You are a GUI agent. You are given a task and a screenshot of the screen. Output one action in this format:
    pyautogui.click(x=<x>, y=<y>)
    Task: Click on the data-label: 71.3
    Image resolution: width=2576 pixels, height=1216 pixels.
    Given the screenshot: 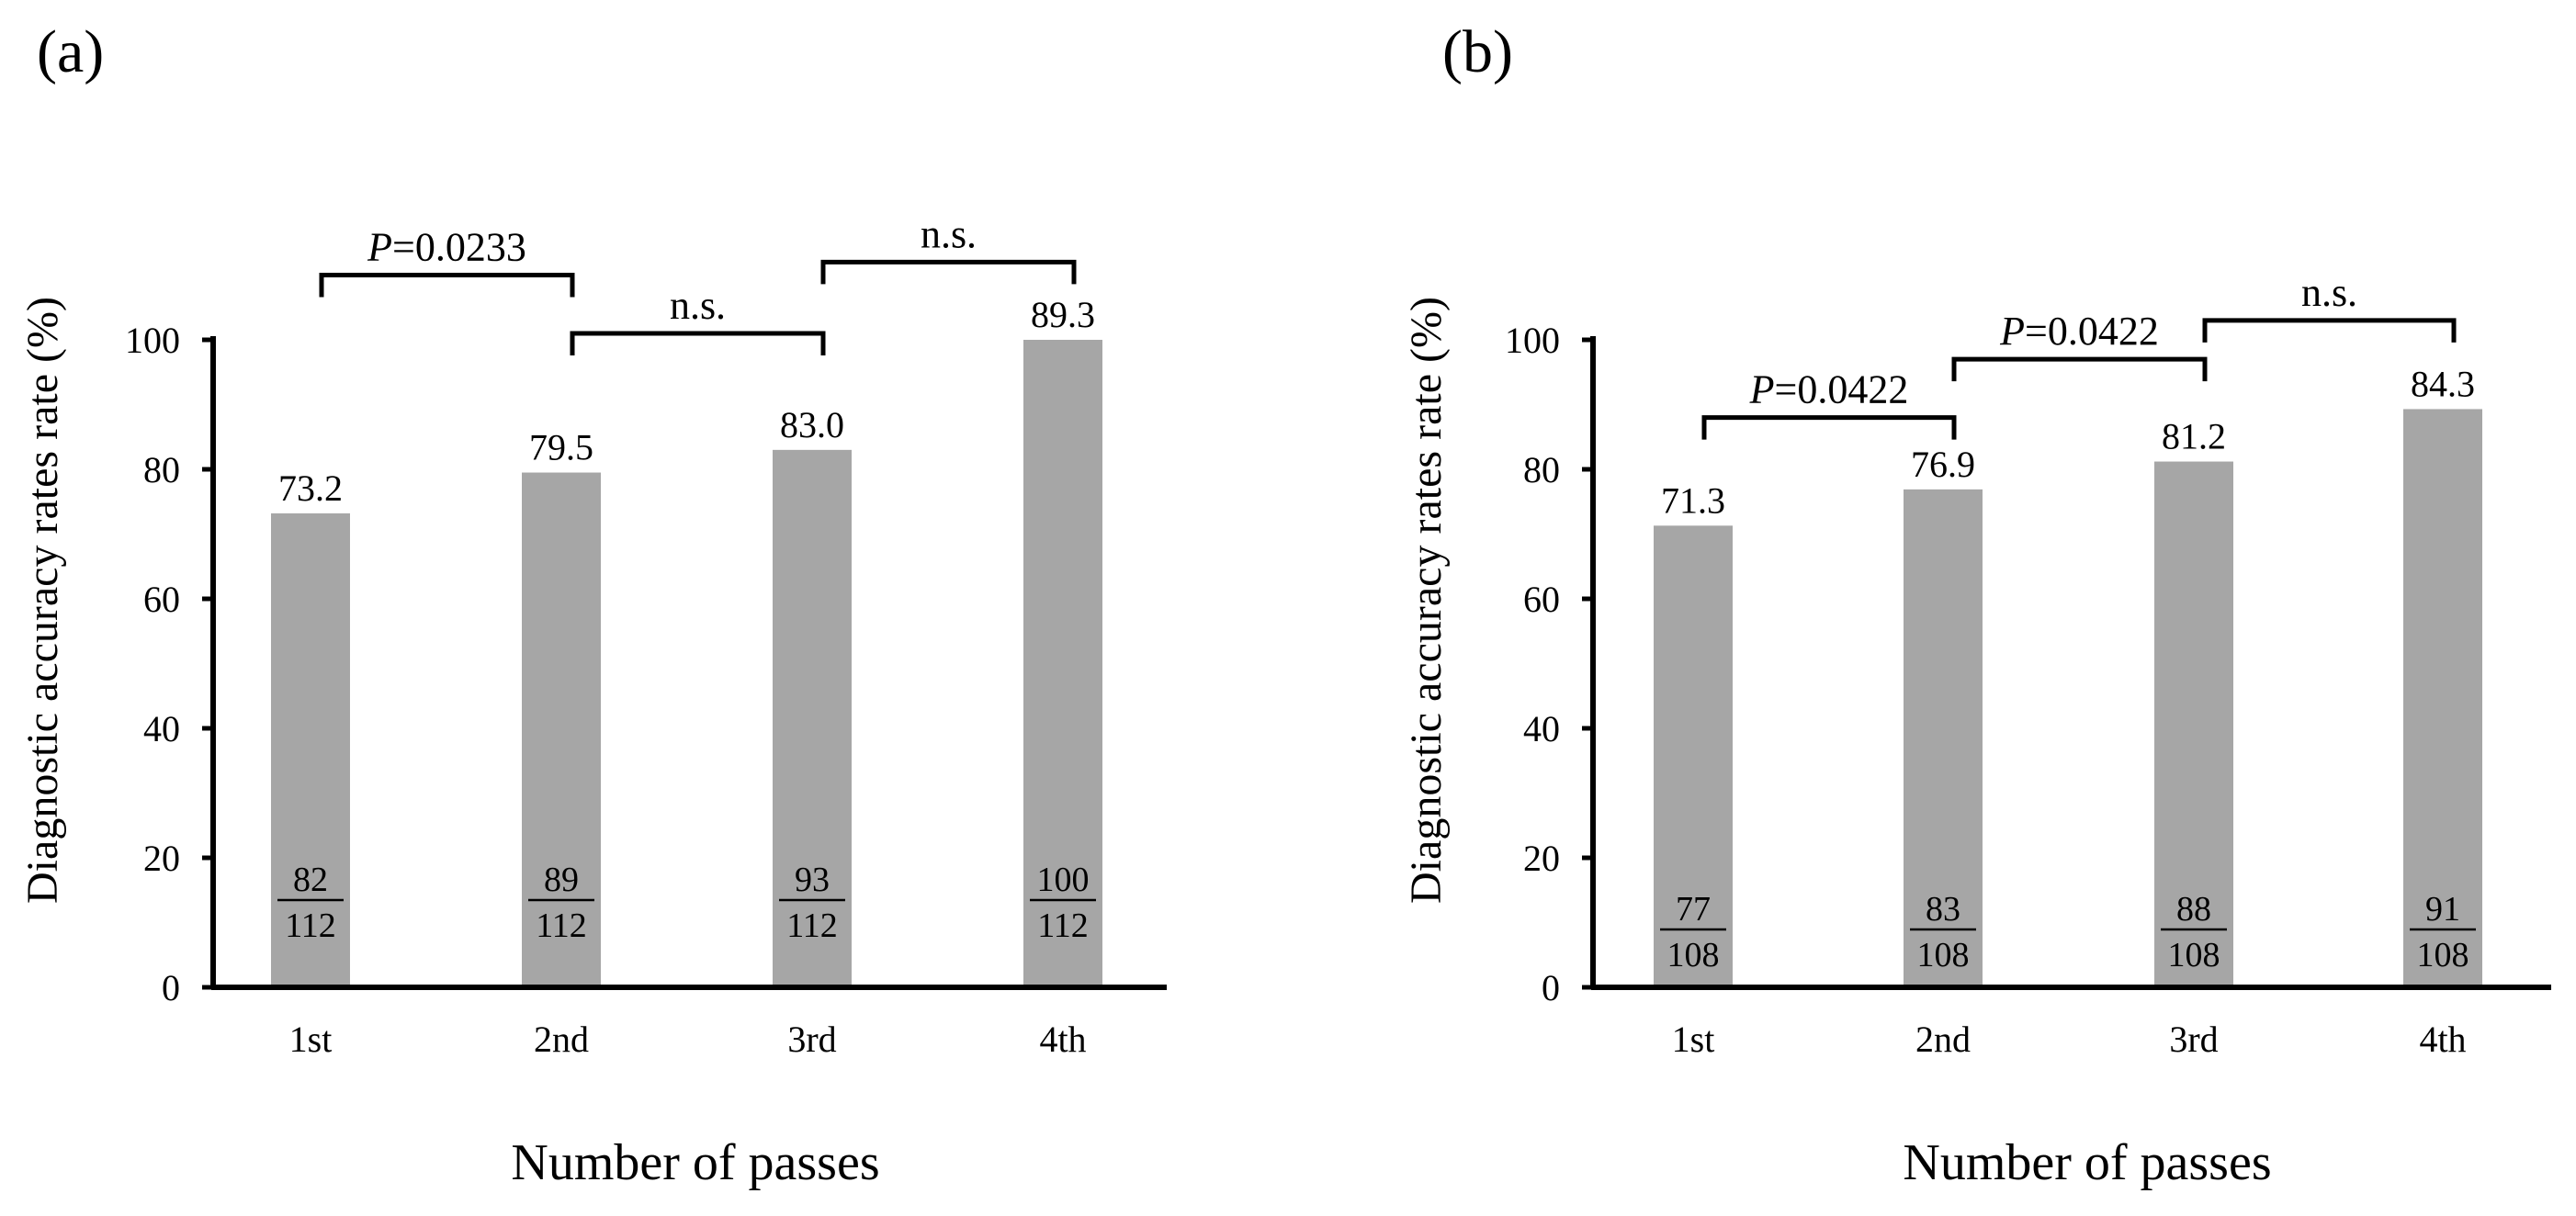 What is the action you would take?
    pyautogui.click(x=1693, y=500)
    